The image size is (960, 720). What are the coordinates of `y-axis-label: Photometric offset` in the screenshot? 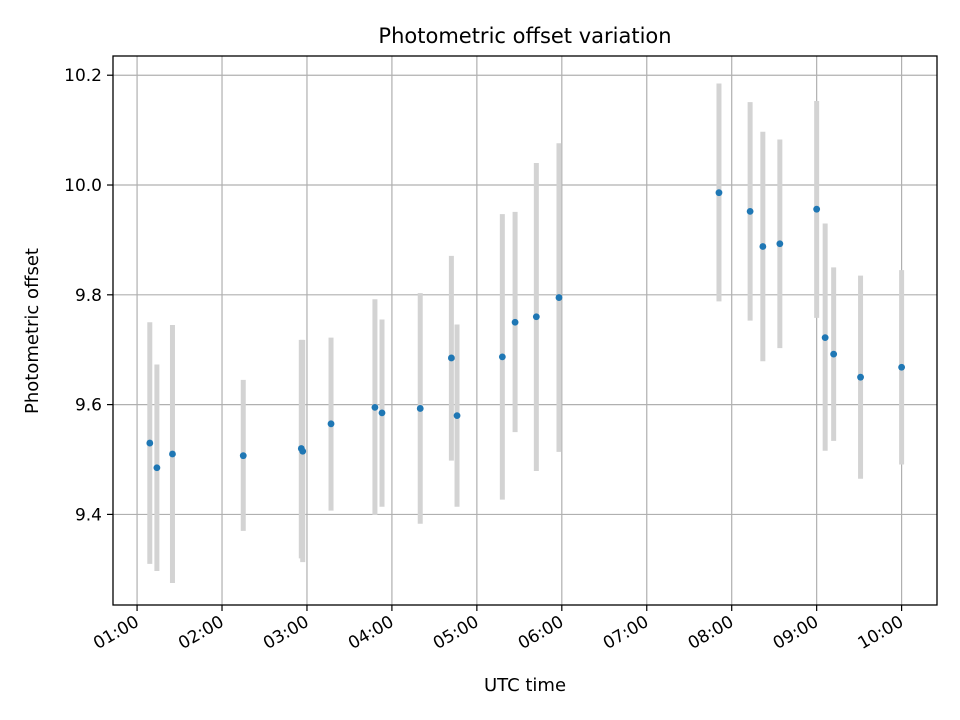 It's located at (32, 331).